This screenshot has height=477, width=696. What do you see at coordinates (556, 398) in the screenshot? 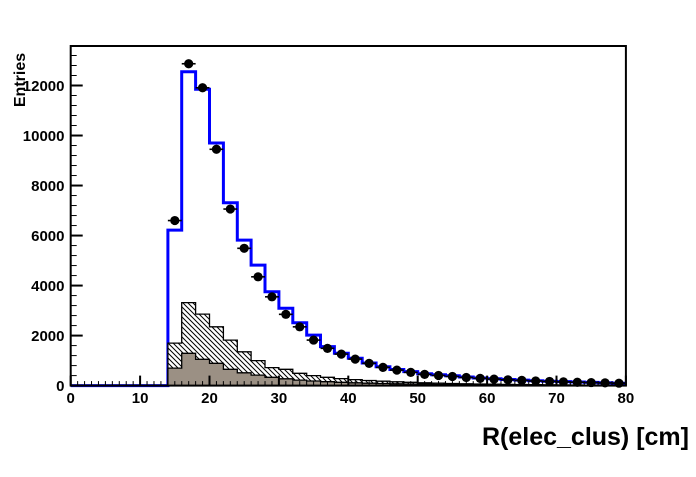
I see `x-tick-label: 70` at bounding box center [556, 398].